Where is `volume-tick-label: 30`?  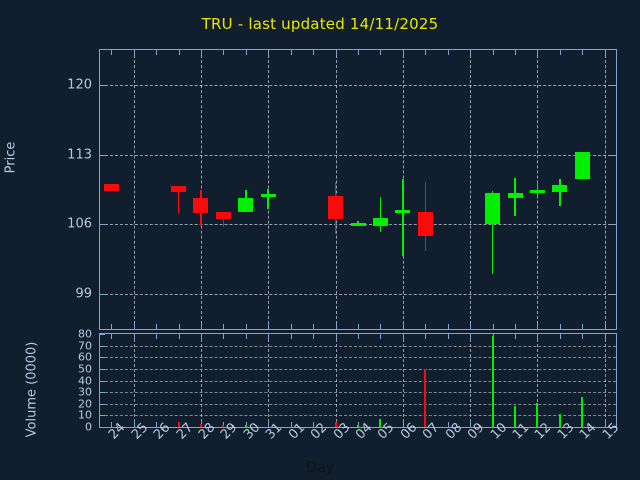
volume-tick-label: 30 is located at coordinates (85, 392).